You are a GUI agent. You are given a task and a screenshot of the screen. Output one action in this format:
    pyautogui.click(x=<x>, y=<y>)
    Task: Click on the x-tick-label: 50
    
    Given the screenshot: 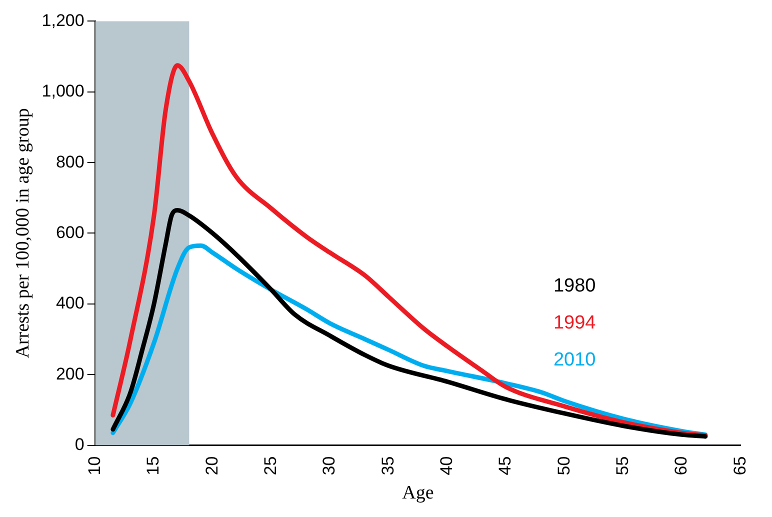 What is the action you would take?
    pyautogui.click(x=564, y=466)
    